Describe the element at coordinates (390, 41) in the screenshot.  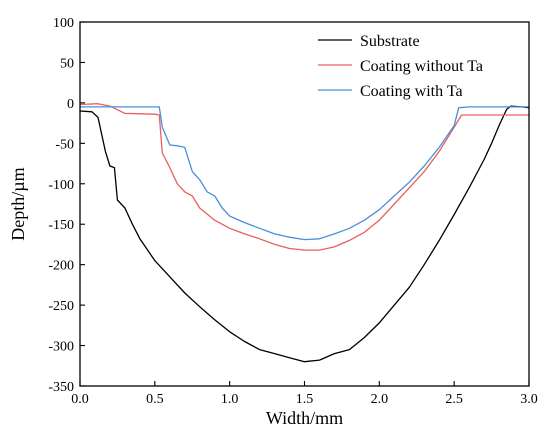
I see `legend-label-0: Substrate` at that location.